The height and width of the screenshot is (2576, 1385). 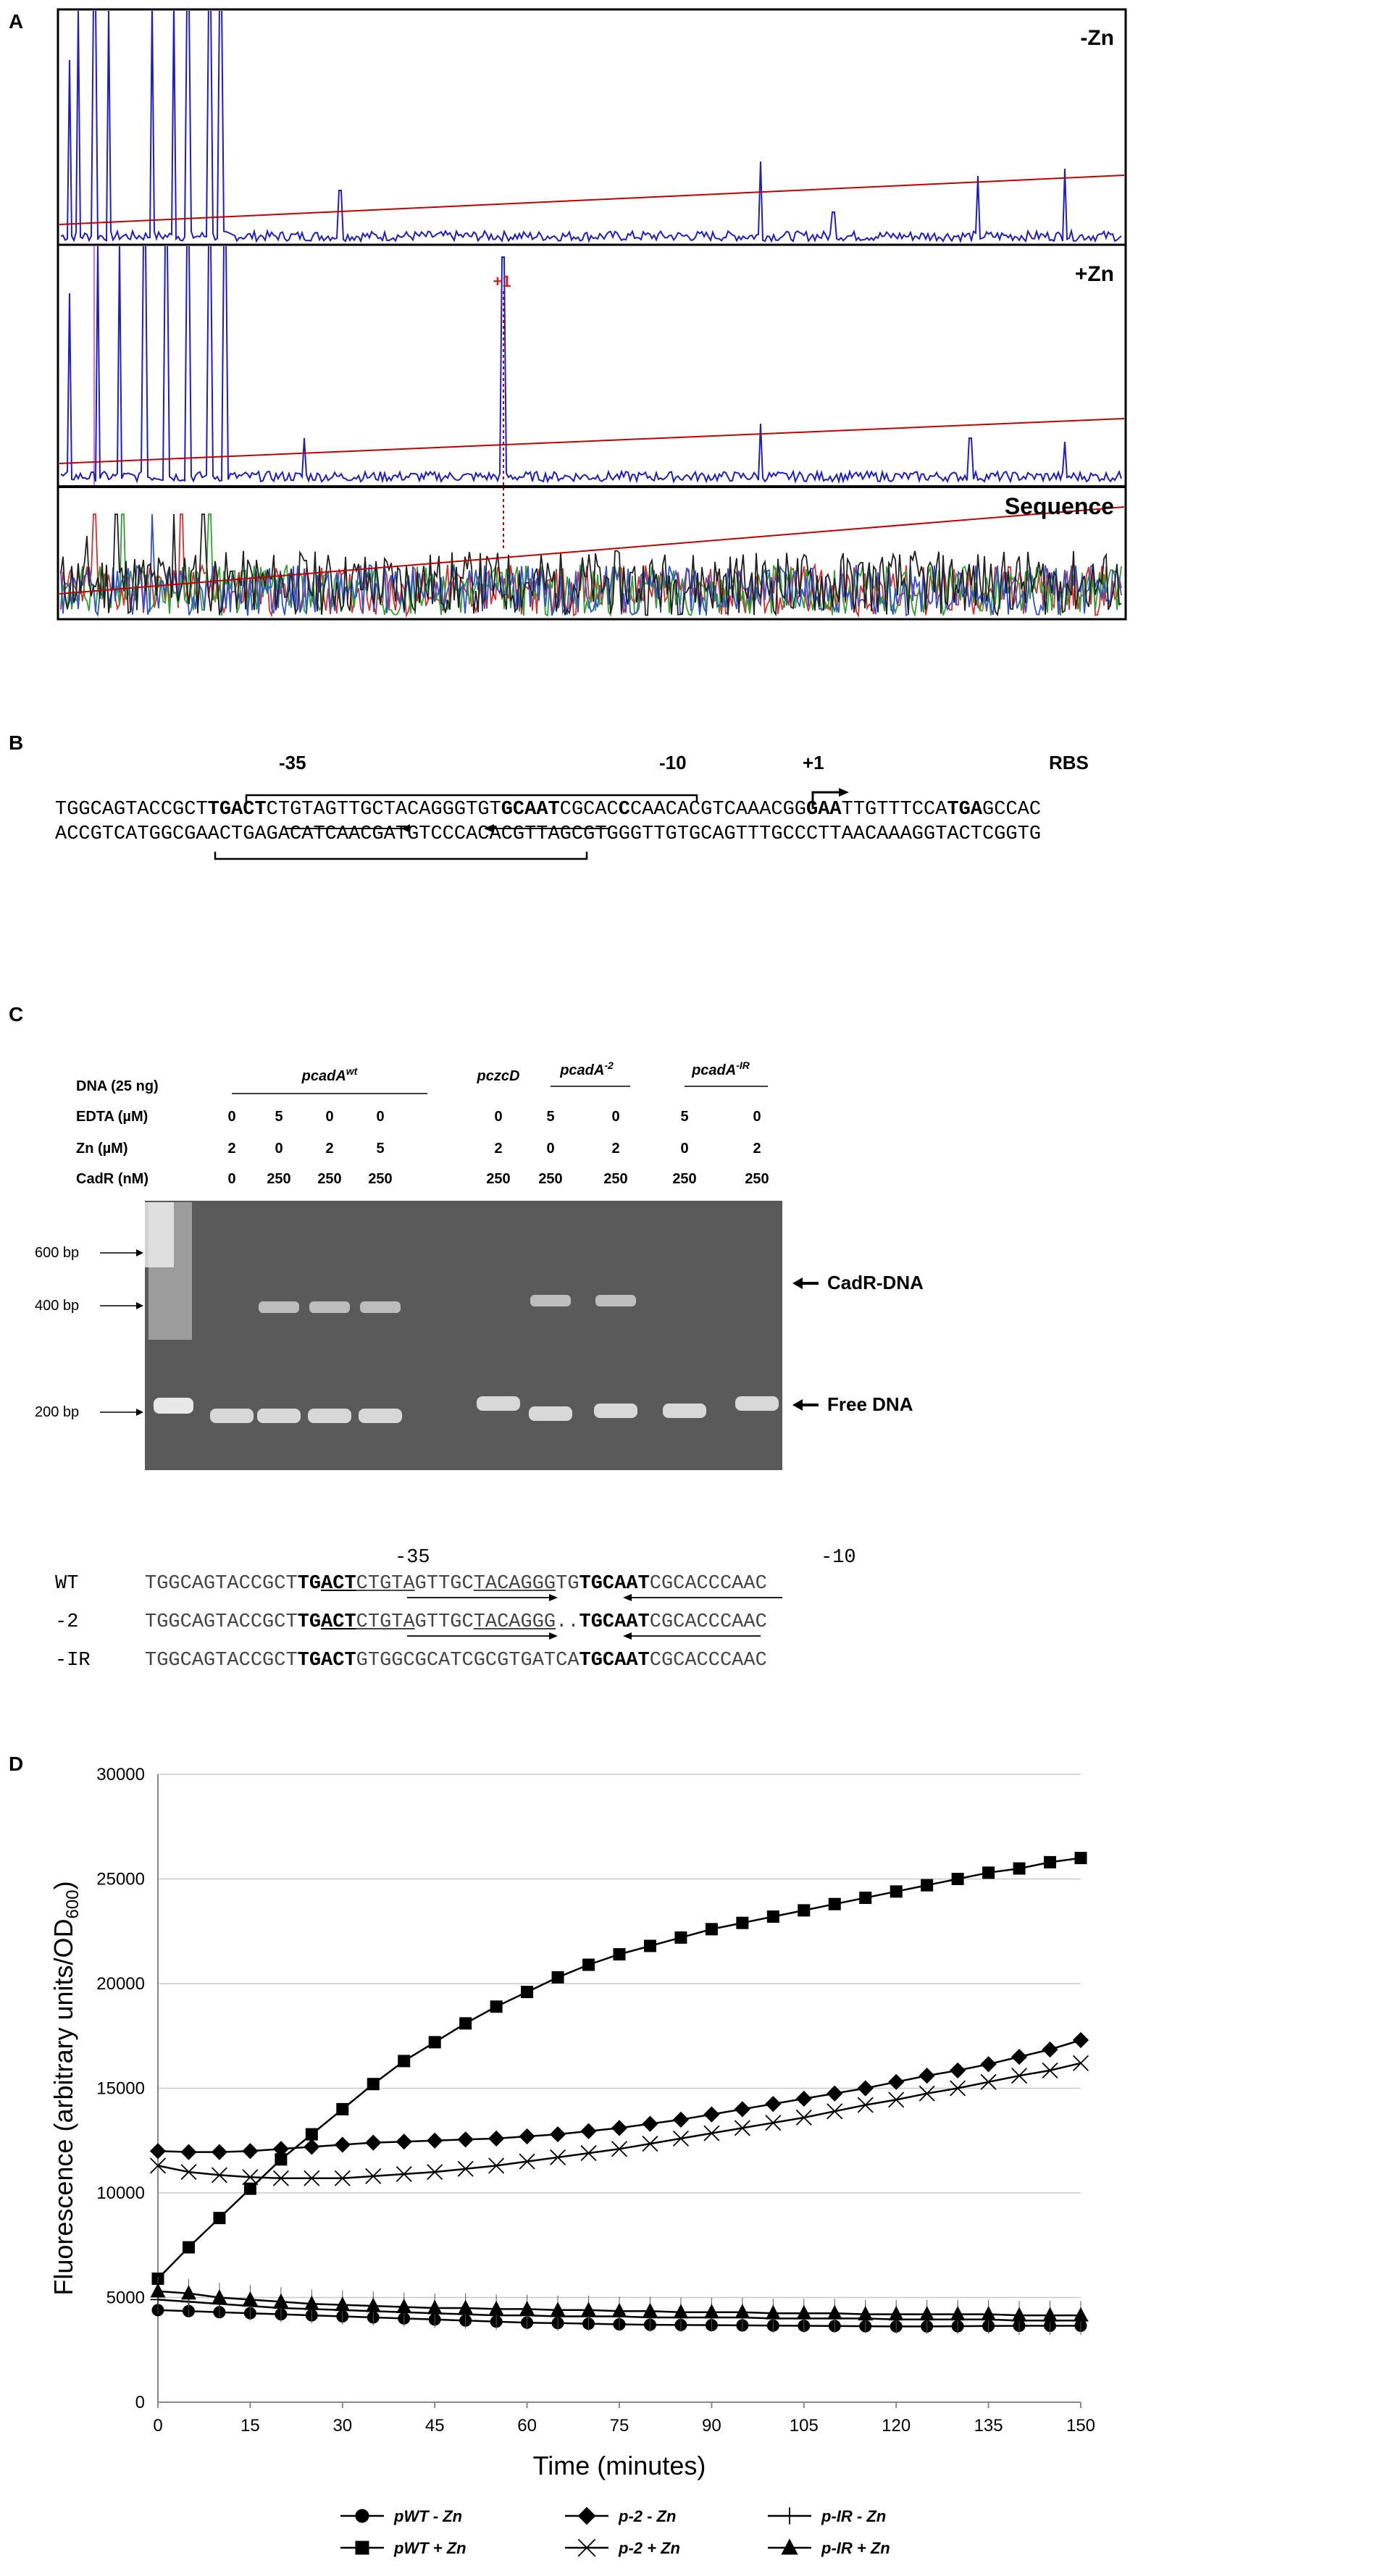 I want to click on zn-value: 0, so click(x=684, y=1149).